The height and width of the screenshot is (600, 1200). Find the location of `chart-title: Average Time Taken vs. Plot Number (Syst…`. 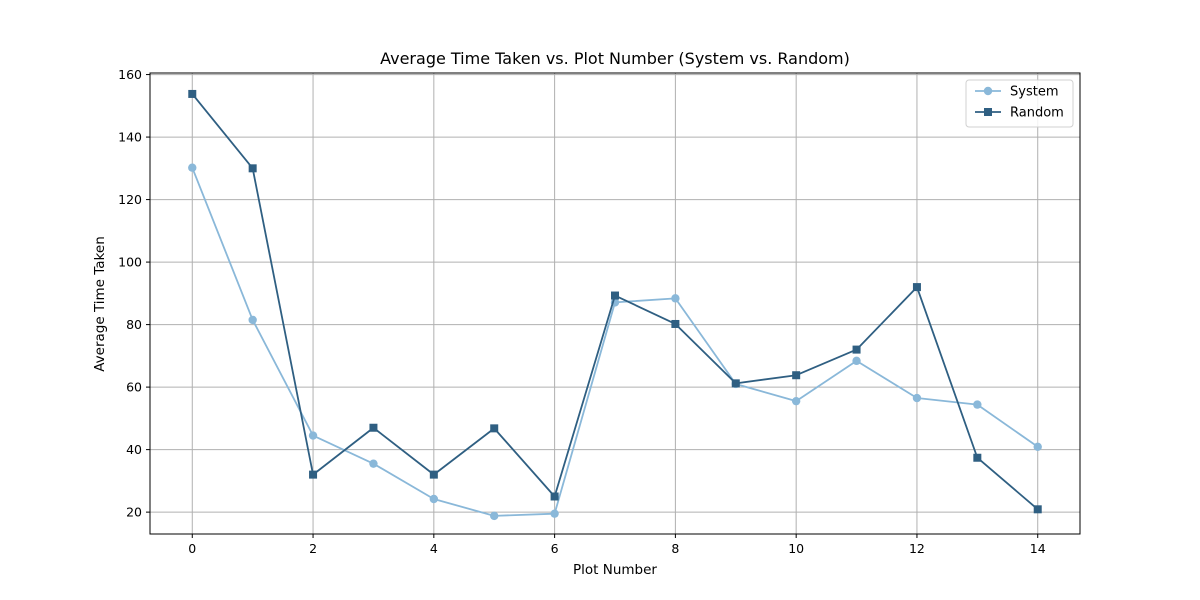

chart-title: Average Time Taken vs. Plot Number (Syst… is located at coordinates (615, 58).